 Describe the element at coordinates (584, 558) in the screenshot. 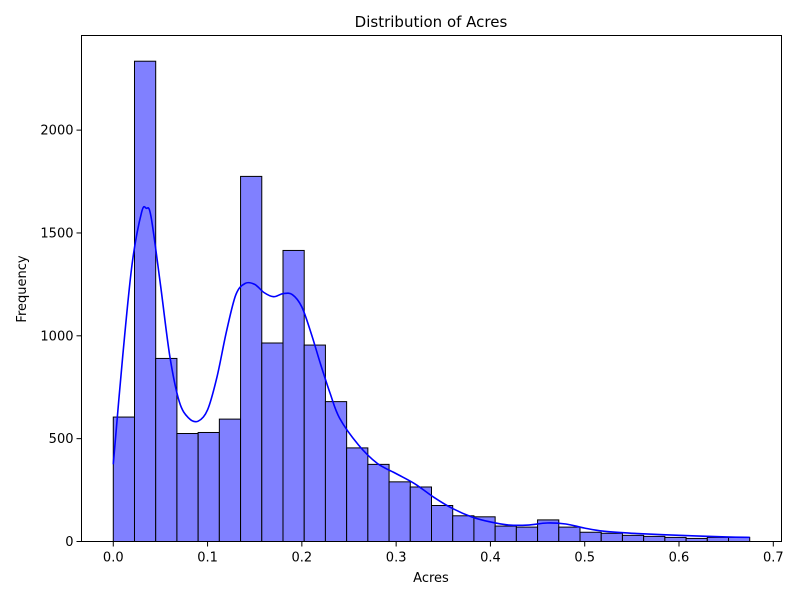

I see `x-tick-label: 0.5` at that location.